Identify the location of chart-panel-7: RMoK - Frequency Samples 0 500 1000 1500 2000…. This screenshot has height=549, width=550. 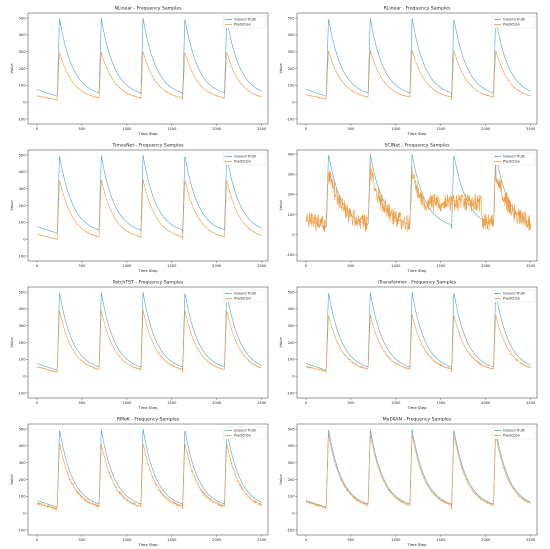
(139, 482).